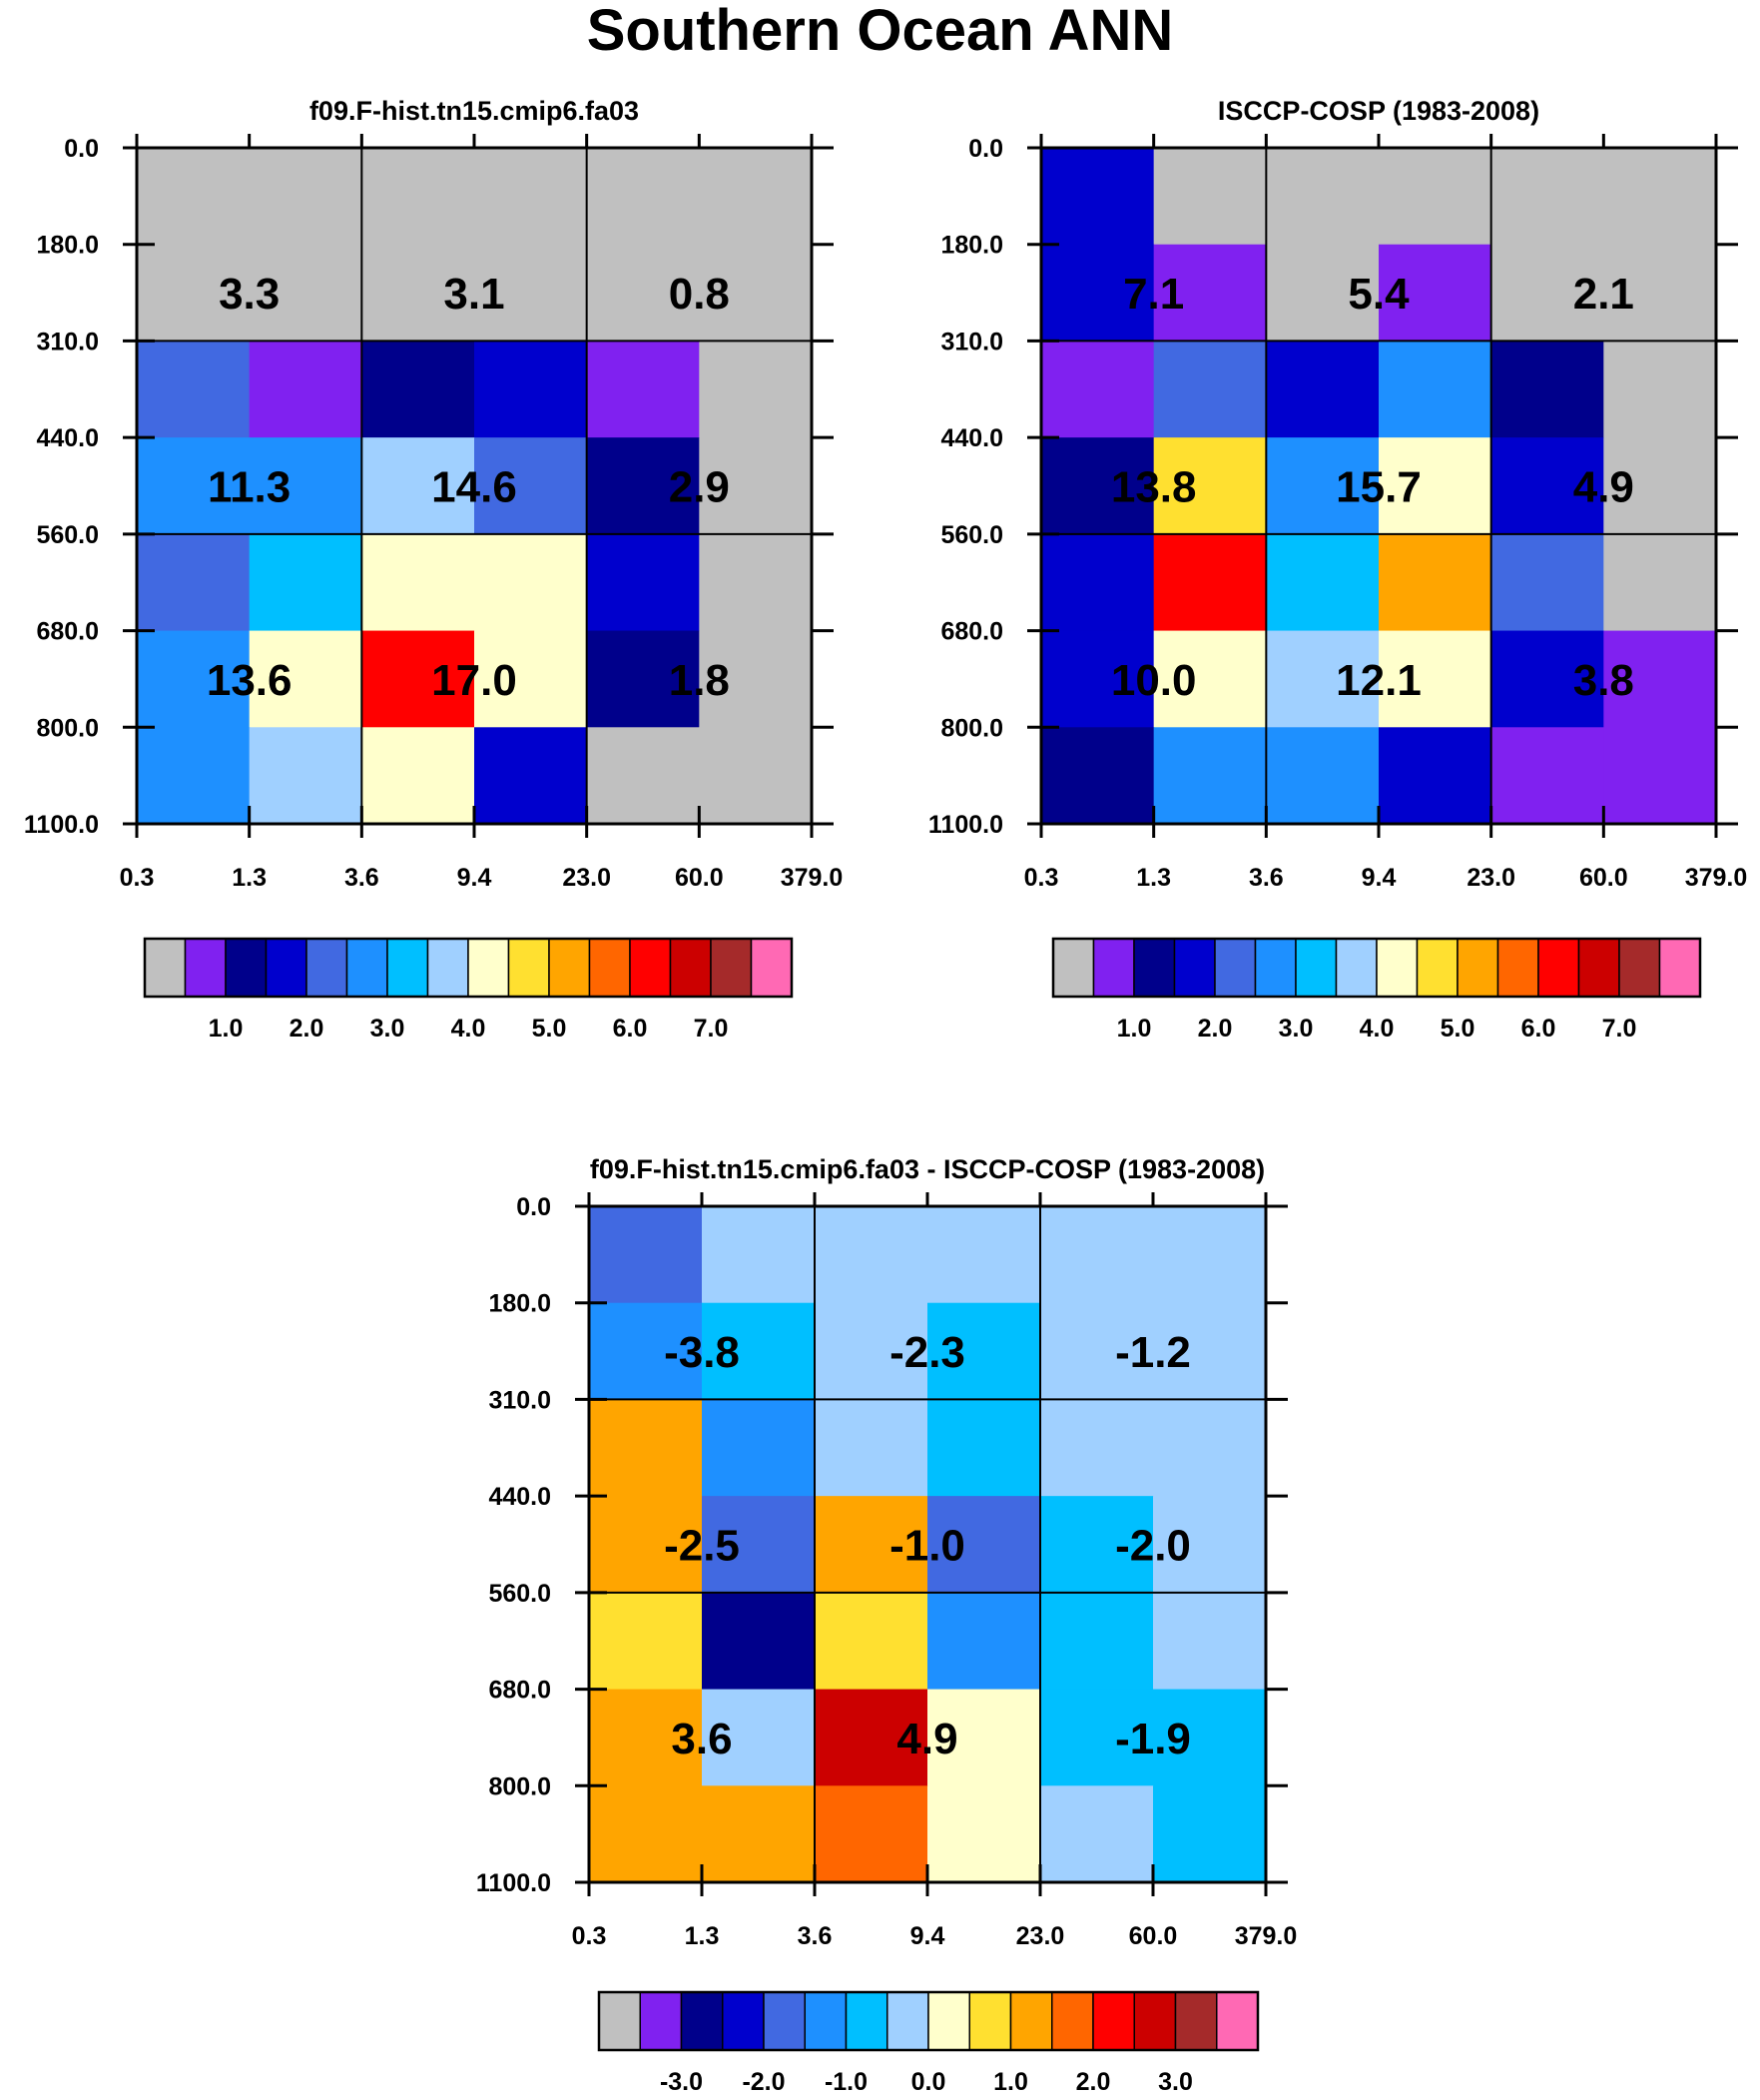 The width and height of the screenshot is (1760, 2100). Describe the element at coordinates (1153, 1546) in the screenshot. I see `panel3-box-value: -2.0` at that location.